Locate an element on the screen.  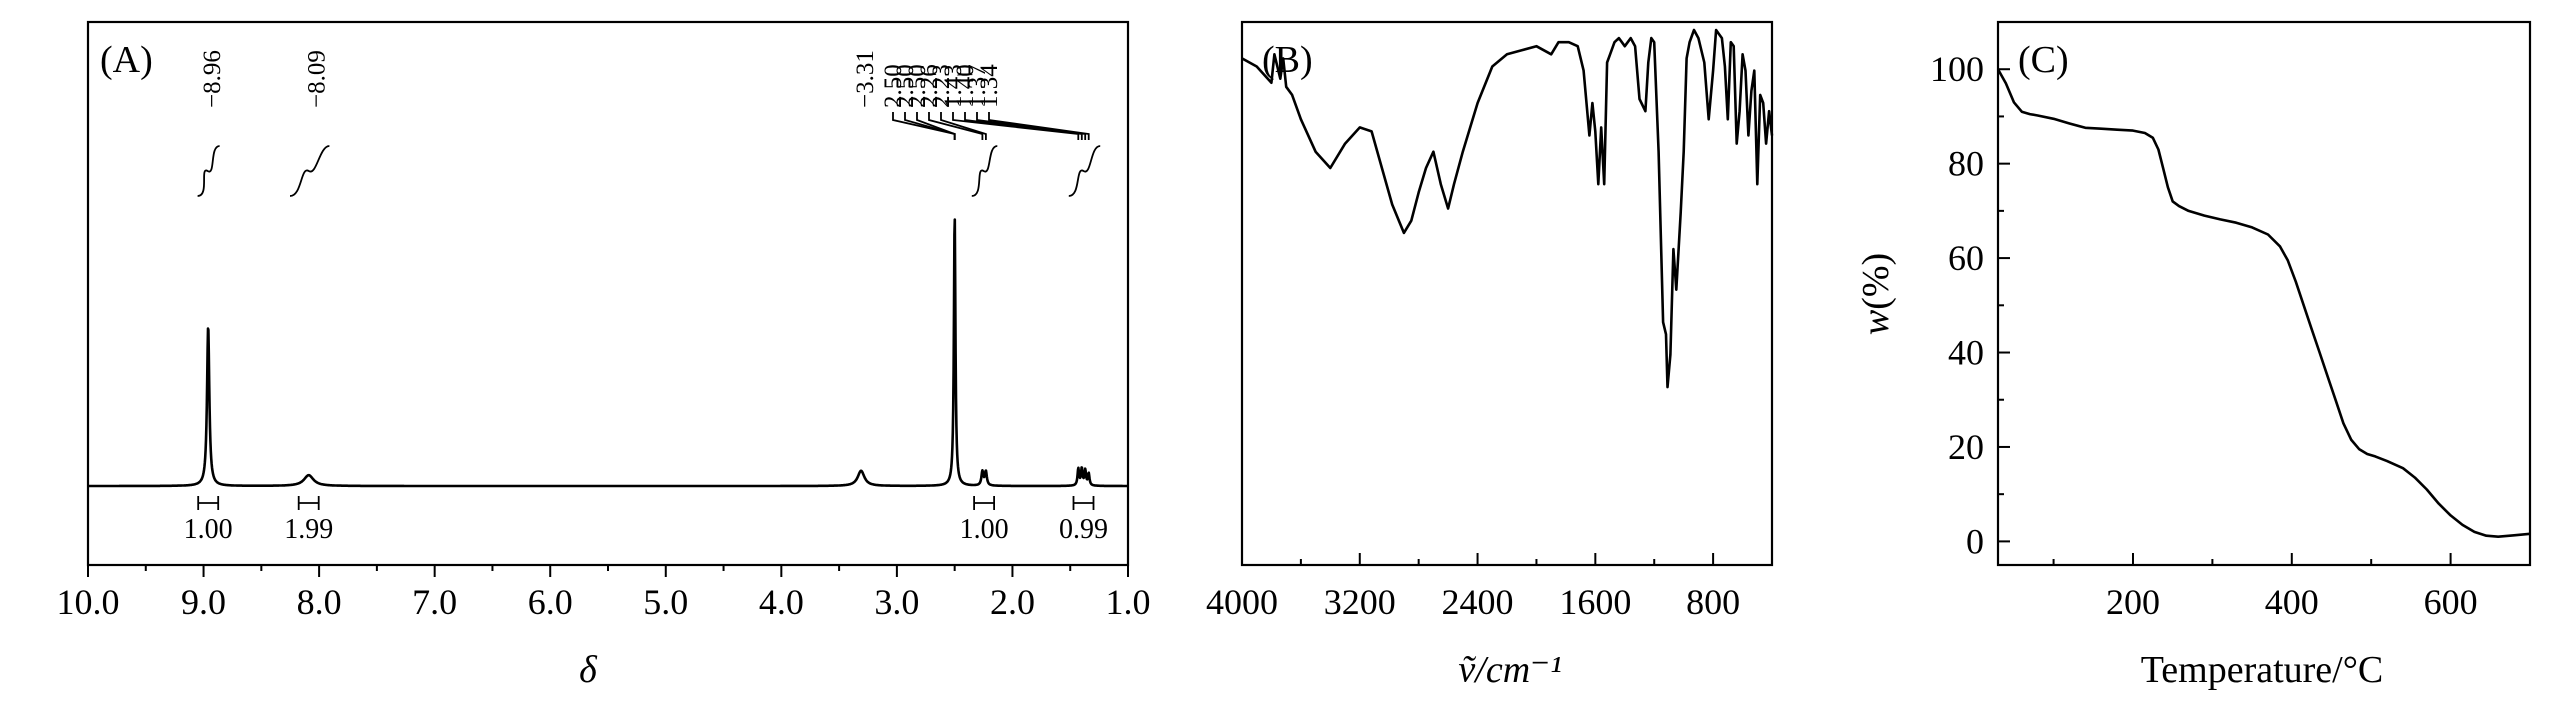
nmr-integration-value: 1.99 is located at coordinates (308, 529).